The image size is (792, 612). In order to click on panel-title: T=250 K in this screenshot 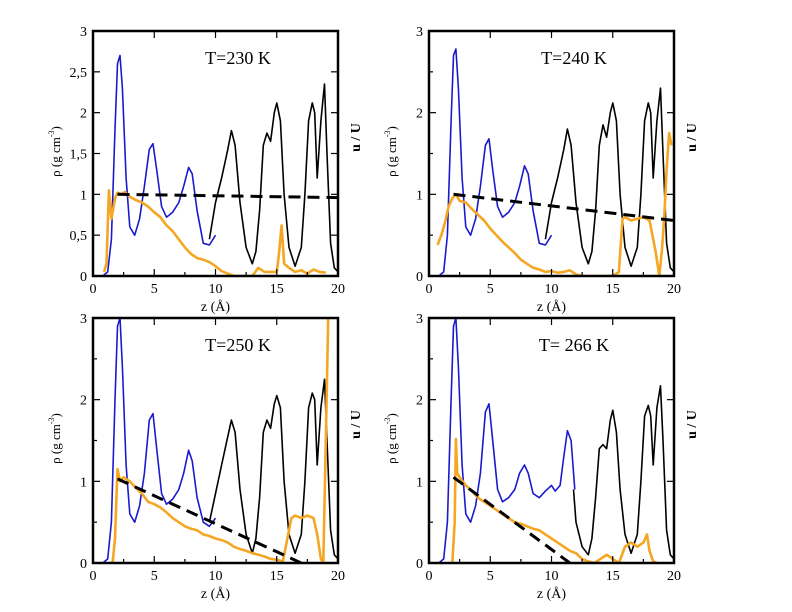, I will do `click(238, 345)`.